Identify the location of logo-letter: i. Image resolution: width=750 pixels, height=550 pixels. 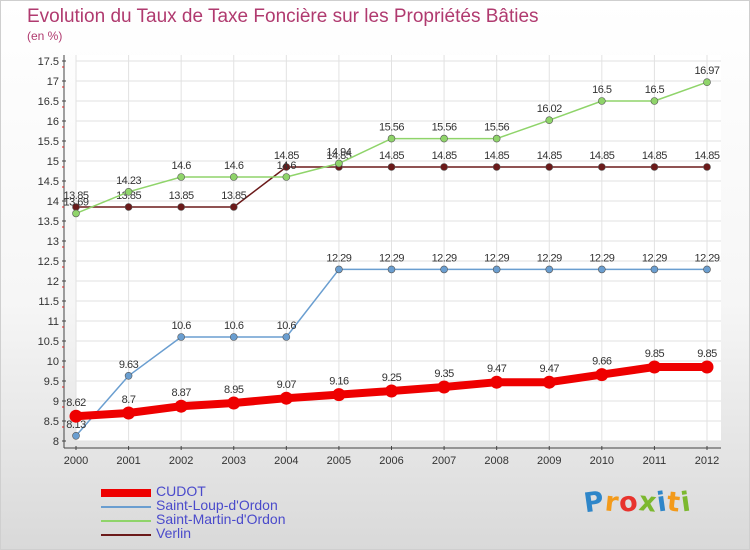
(686, 502).